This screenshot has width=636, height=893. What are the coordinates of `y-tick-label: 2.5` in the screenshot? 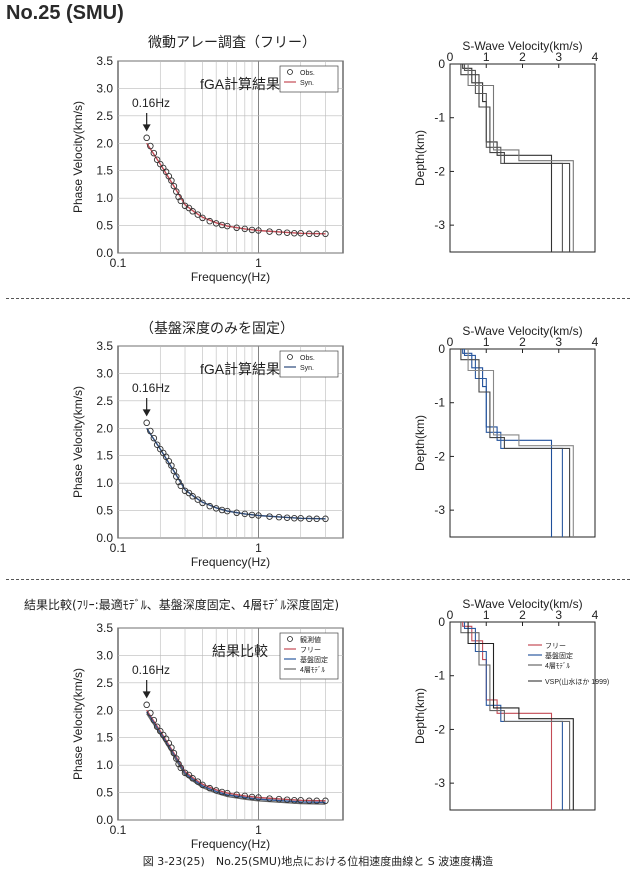 It's located at (104, 401).